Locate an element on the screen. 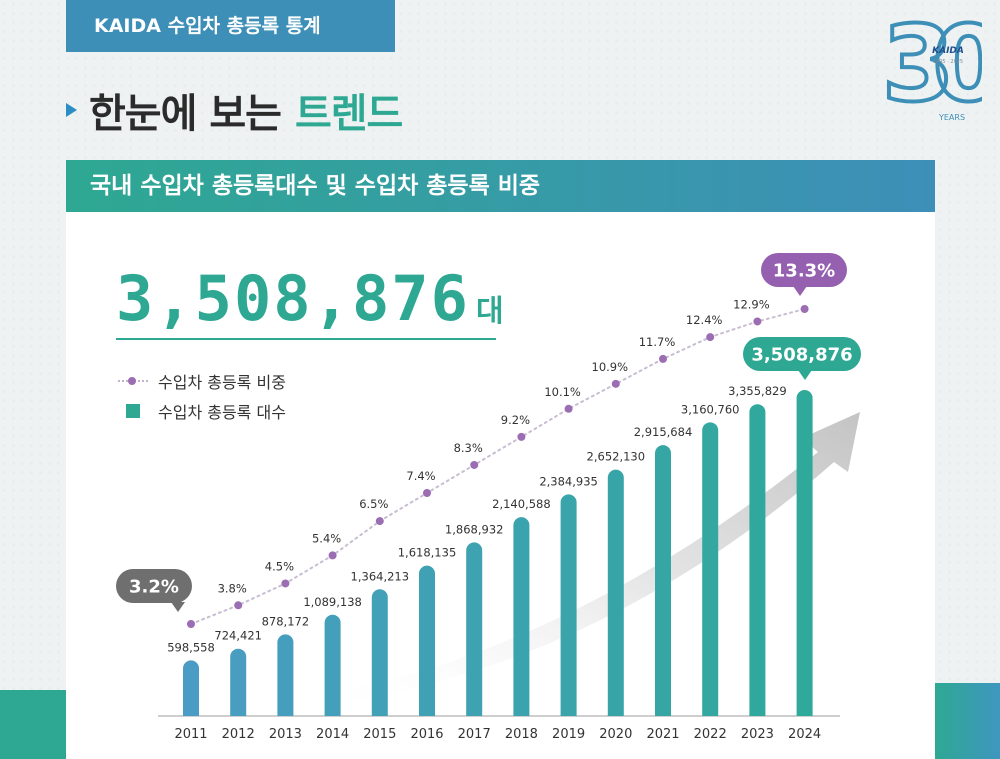 Image resolution: width=1000 pixels, height=759 pixels. bar-value-label: 2,915,684 is located at coordinates (663, 432).